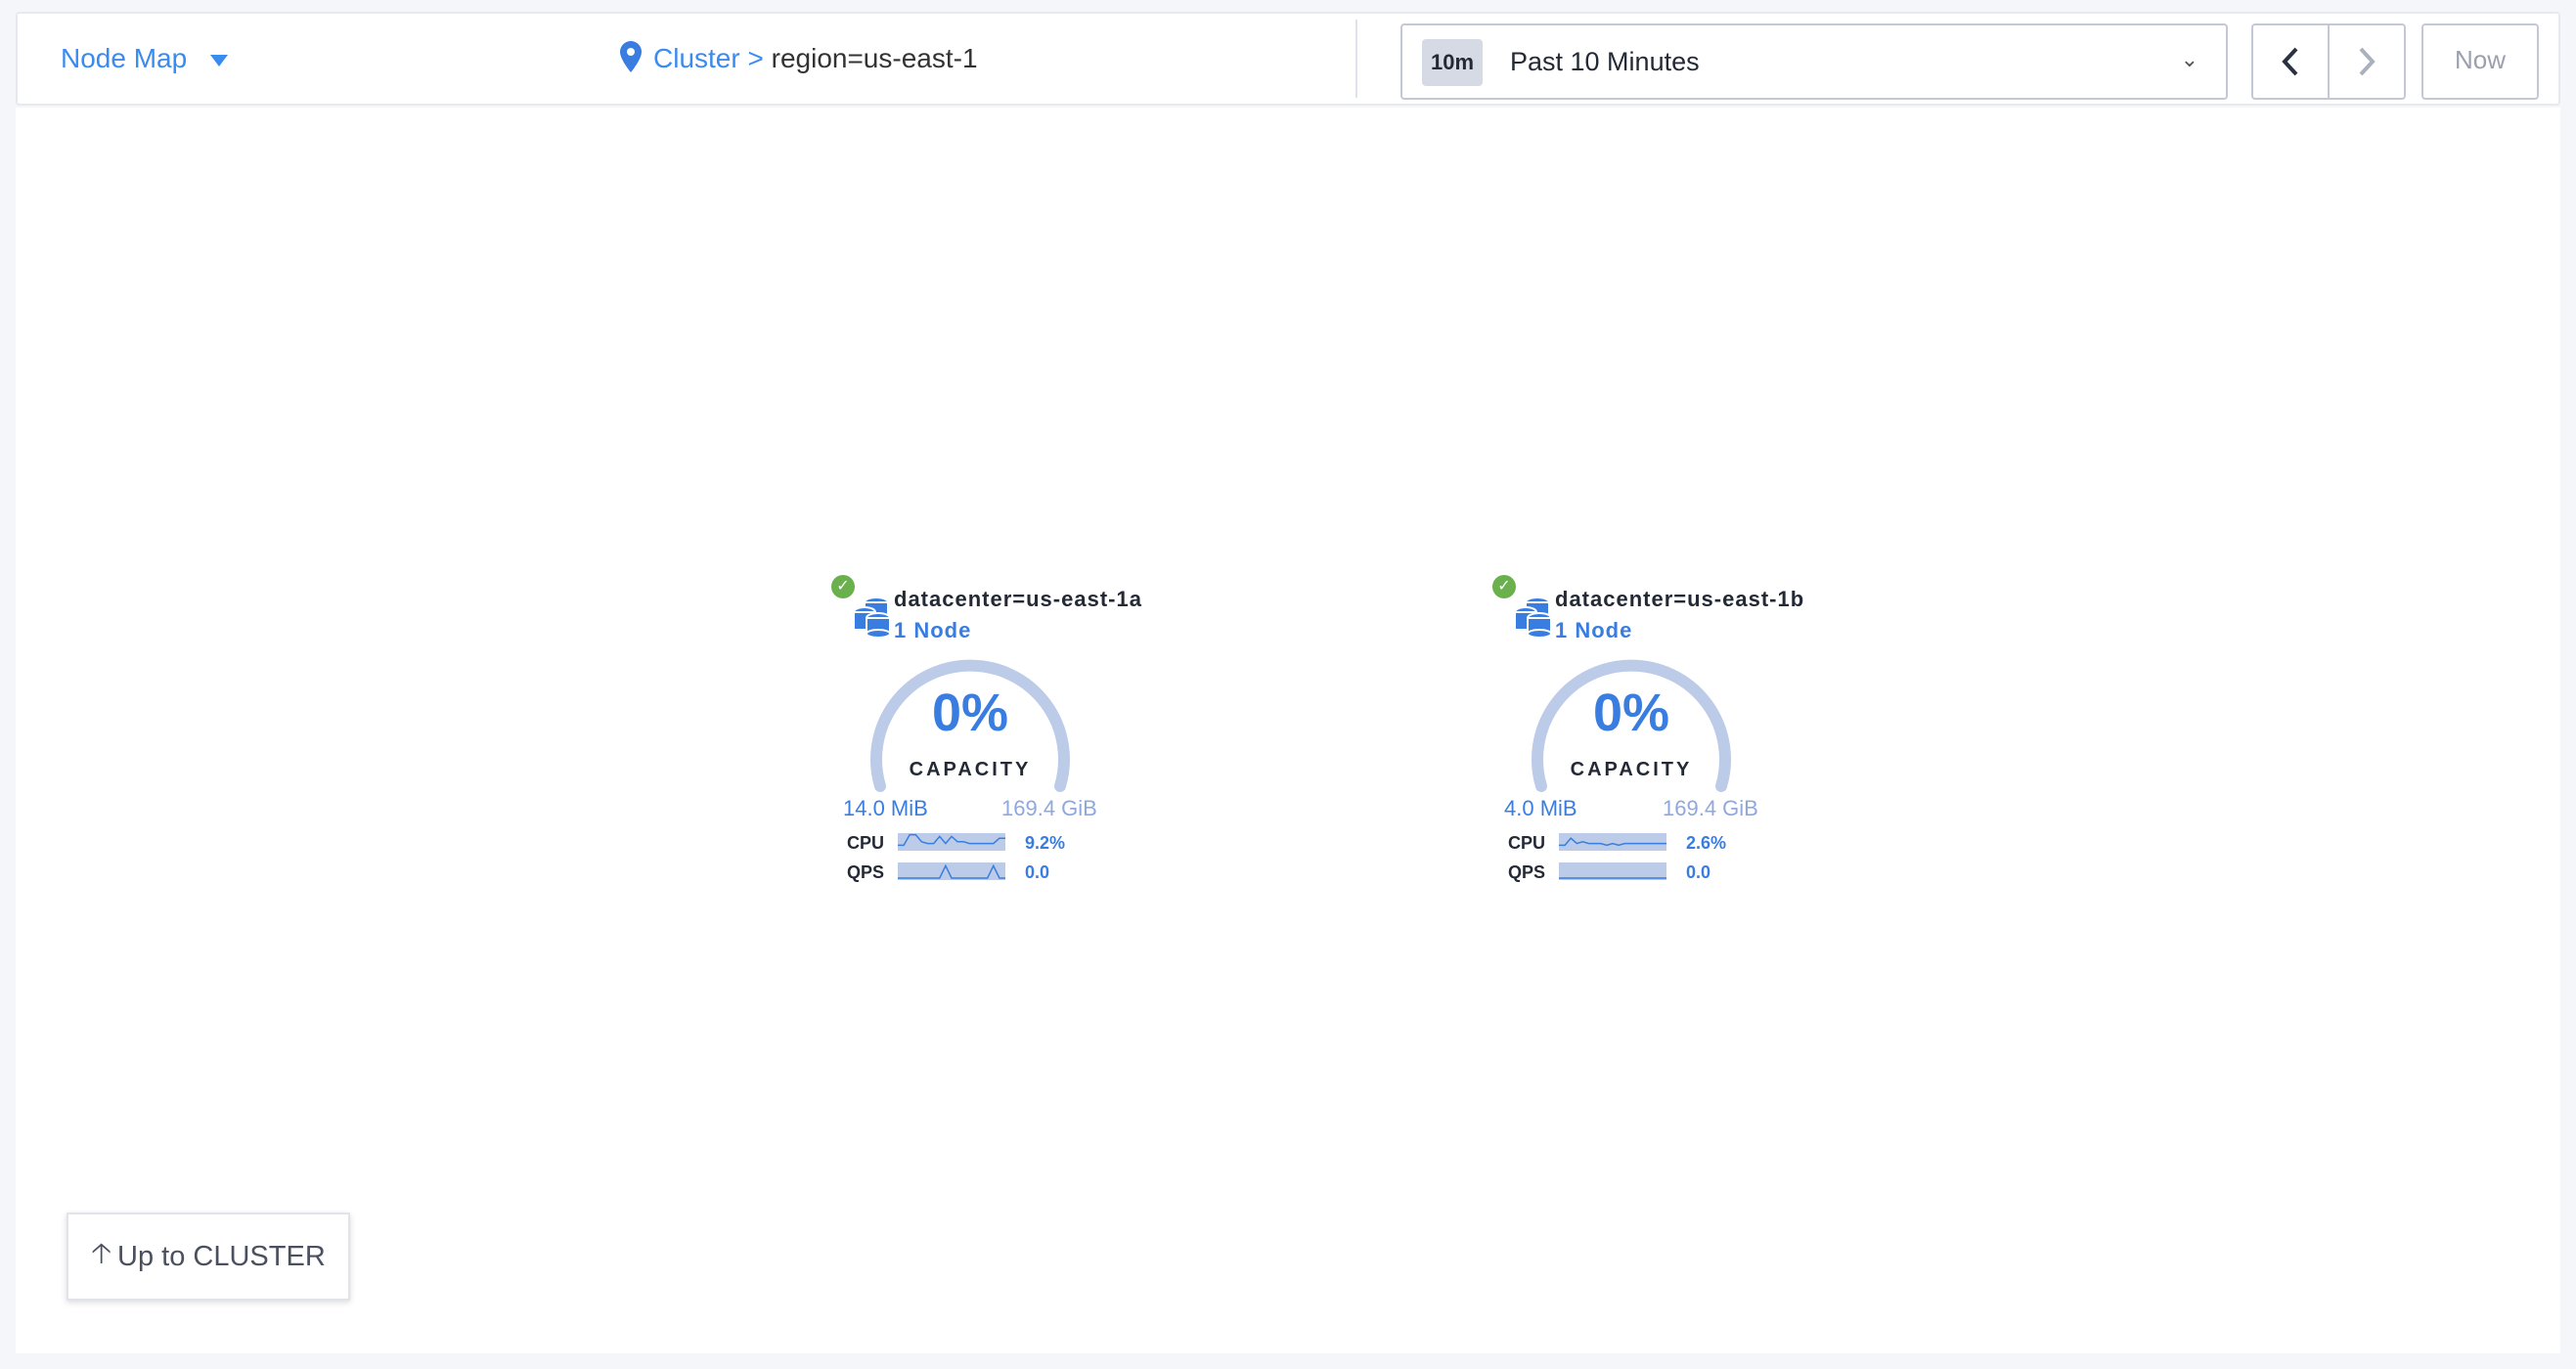  What do you see at coordinates (1540, 808) in the screenshot?
I see `used-capacity: 4.0 MiB` at bounding box center [1540, 808].